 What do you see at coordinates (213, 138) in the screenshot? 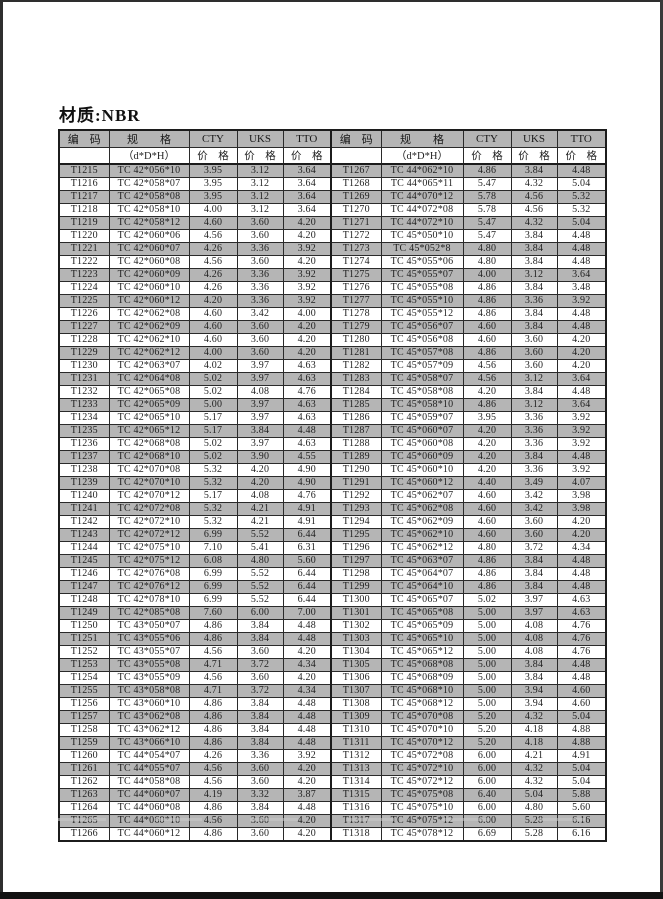
I see `col-header-cty: CTY` at bounding box center [213, 138].